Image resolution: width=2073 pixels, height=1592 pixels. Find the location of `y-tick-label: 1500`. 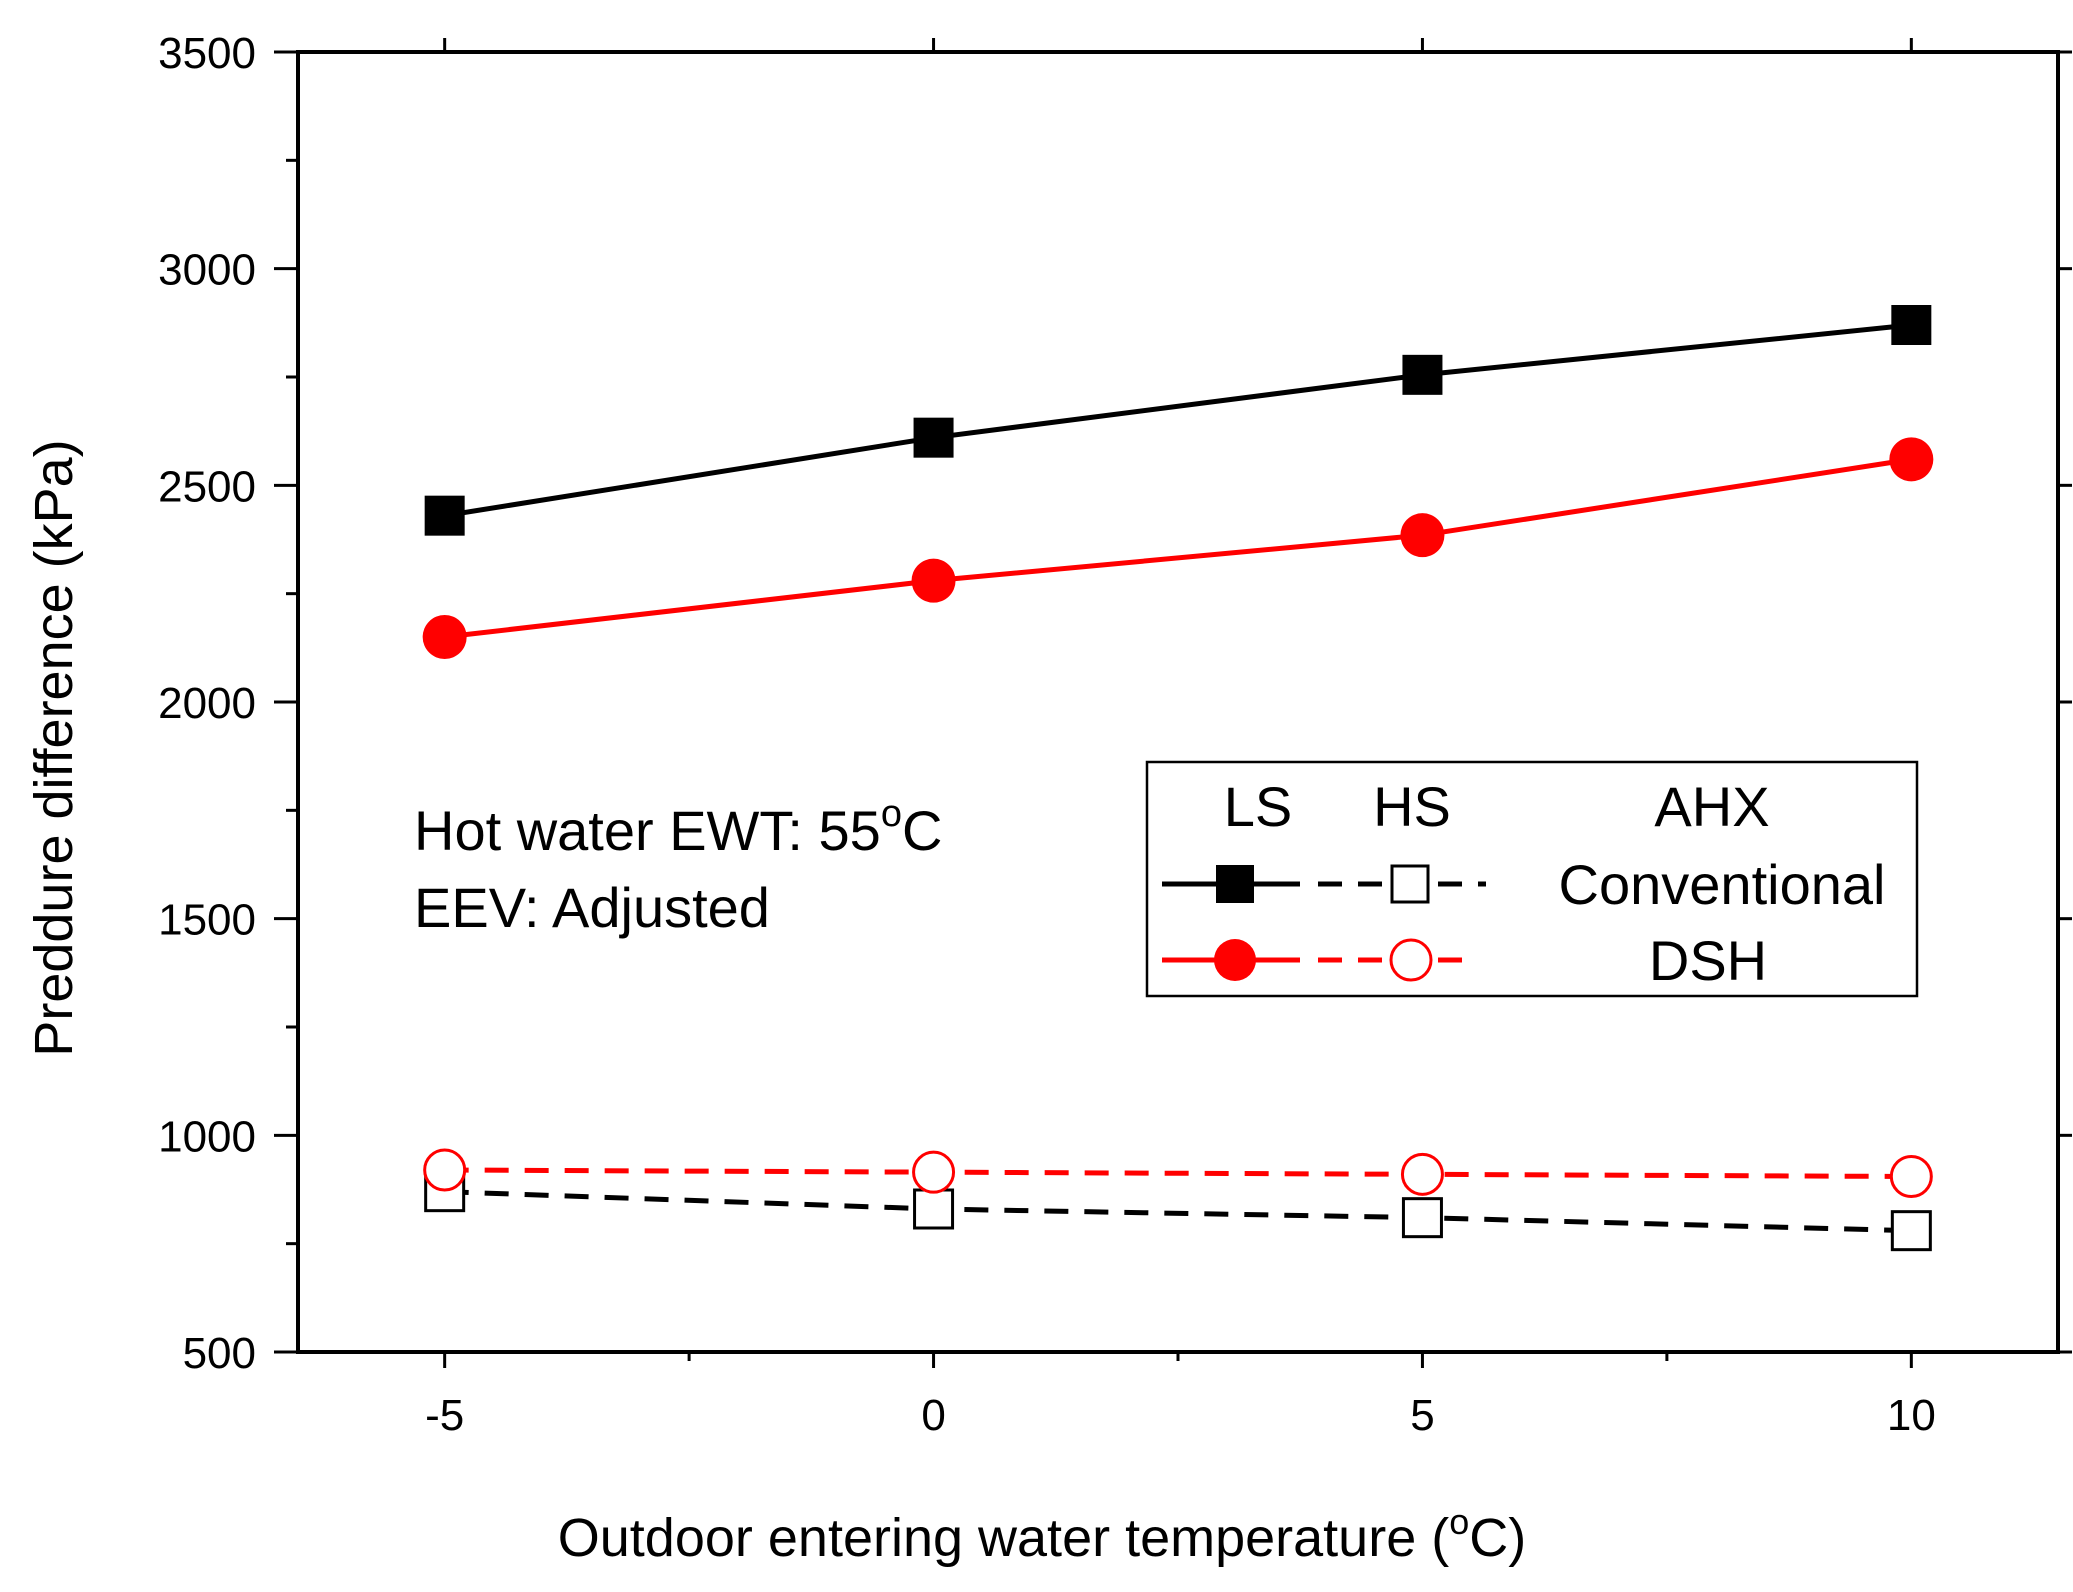

y-tick-label: 1500 is located at coordinates (207, 920).